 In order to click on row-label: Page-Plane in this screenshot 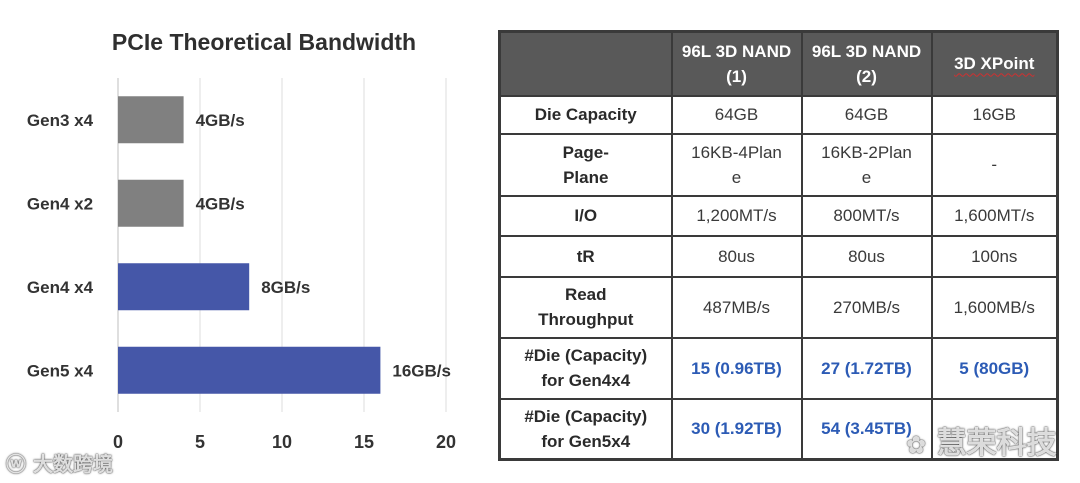, I will do `click(585, 164)`.